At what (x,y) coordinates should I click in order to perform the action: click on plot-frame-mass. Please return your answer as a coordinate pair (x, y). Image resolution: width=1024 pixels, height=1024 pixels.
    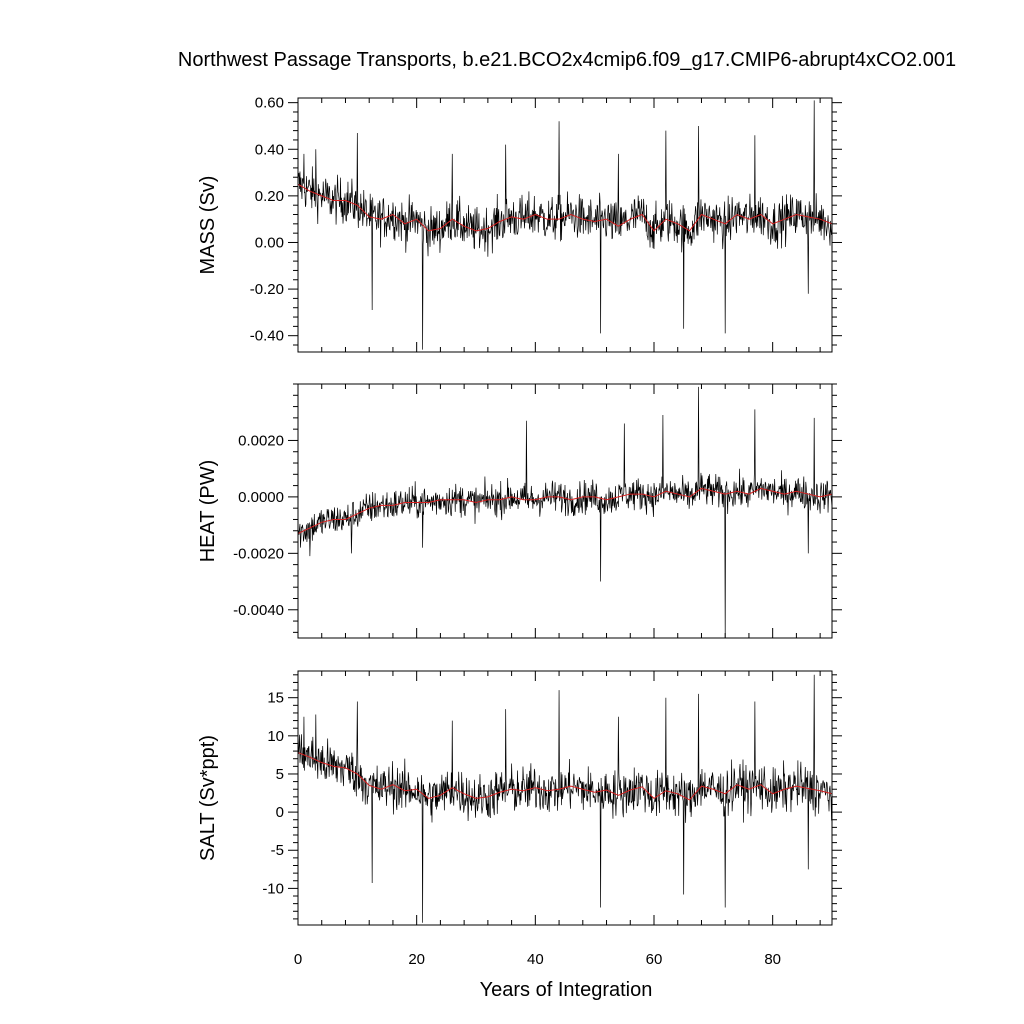
    Looking at the image, I should click on (565, 225).